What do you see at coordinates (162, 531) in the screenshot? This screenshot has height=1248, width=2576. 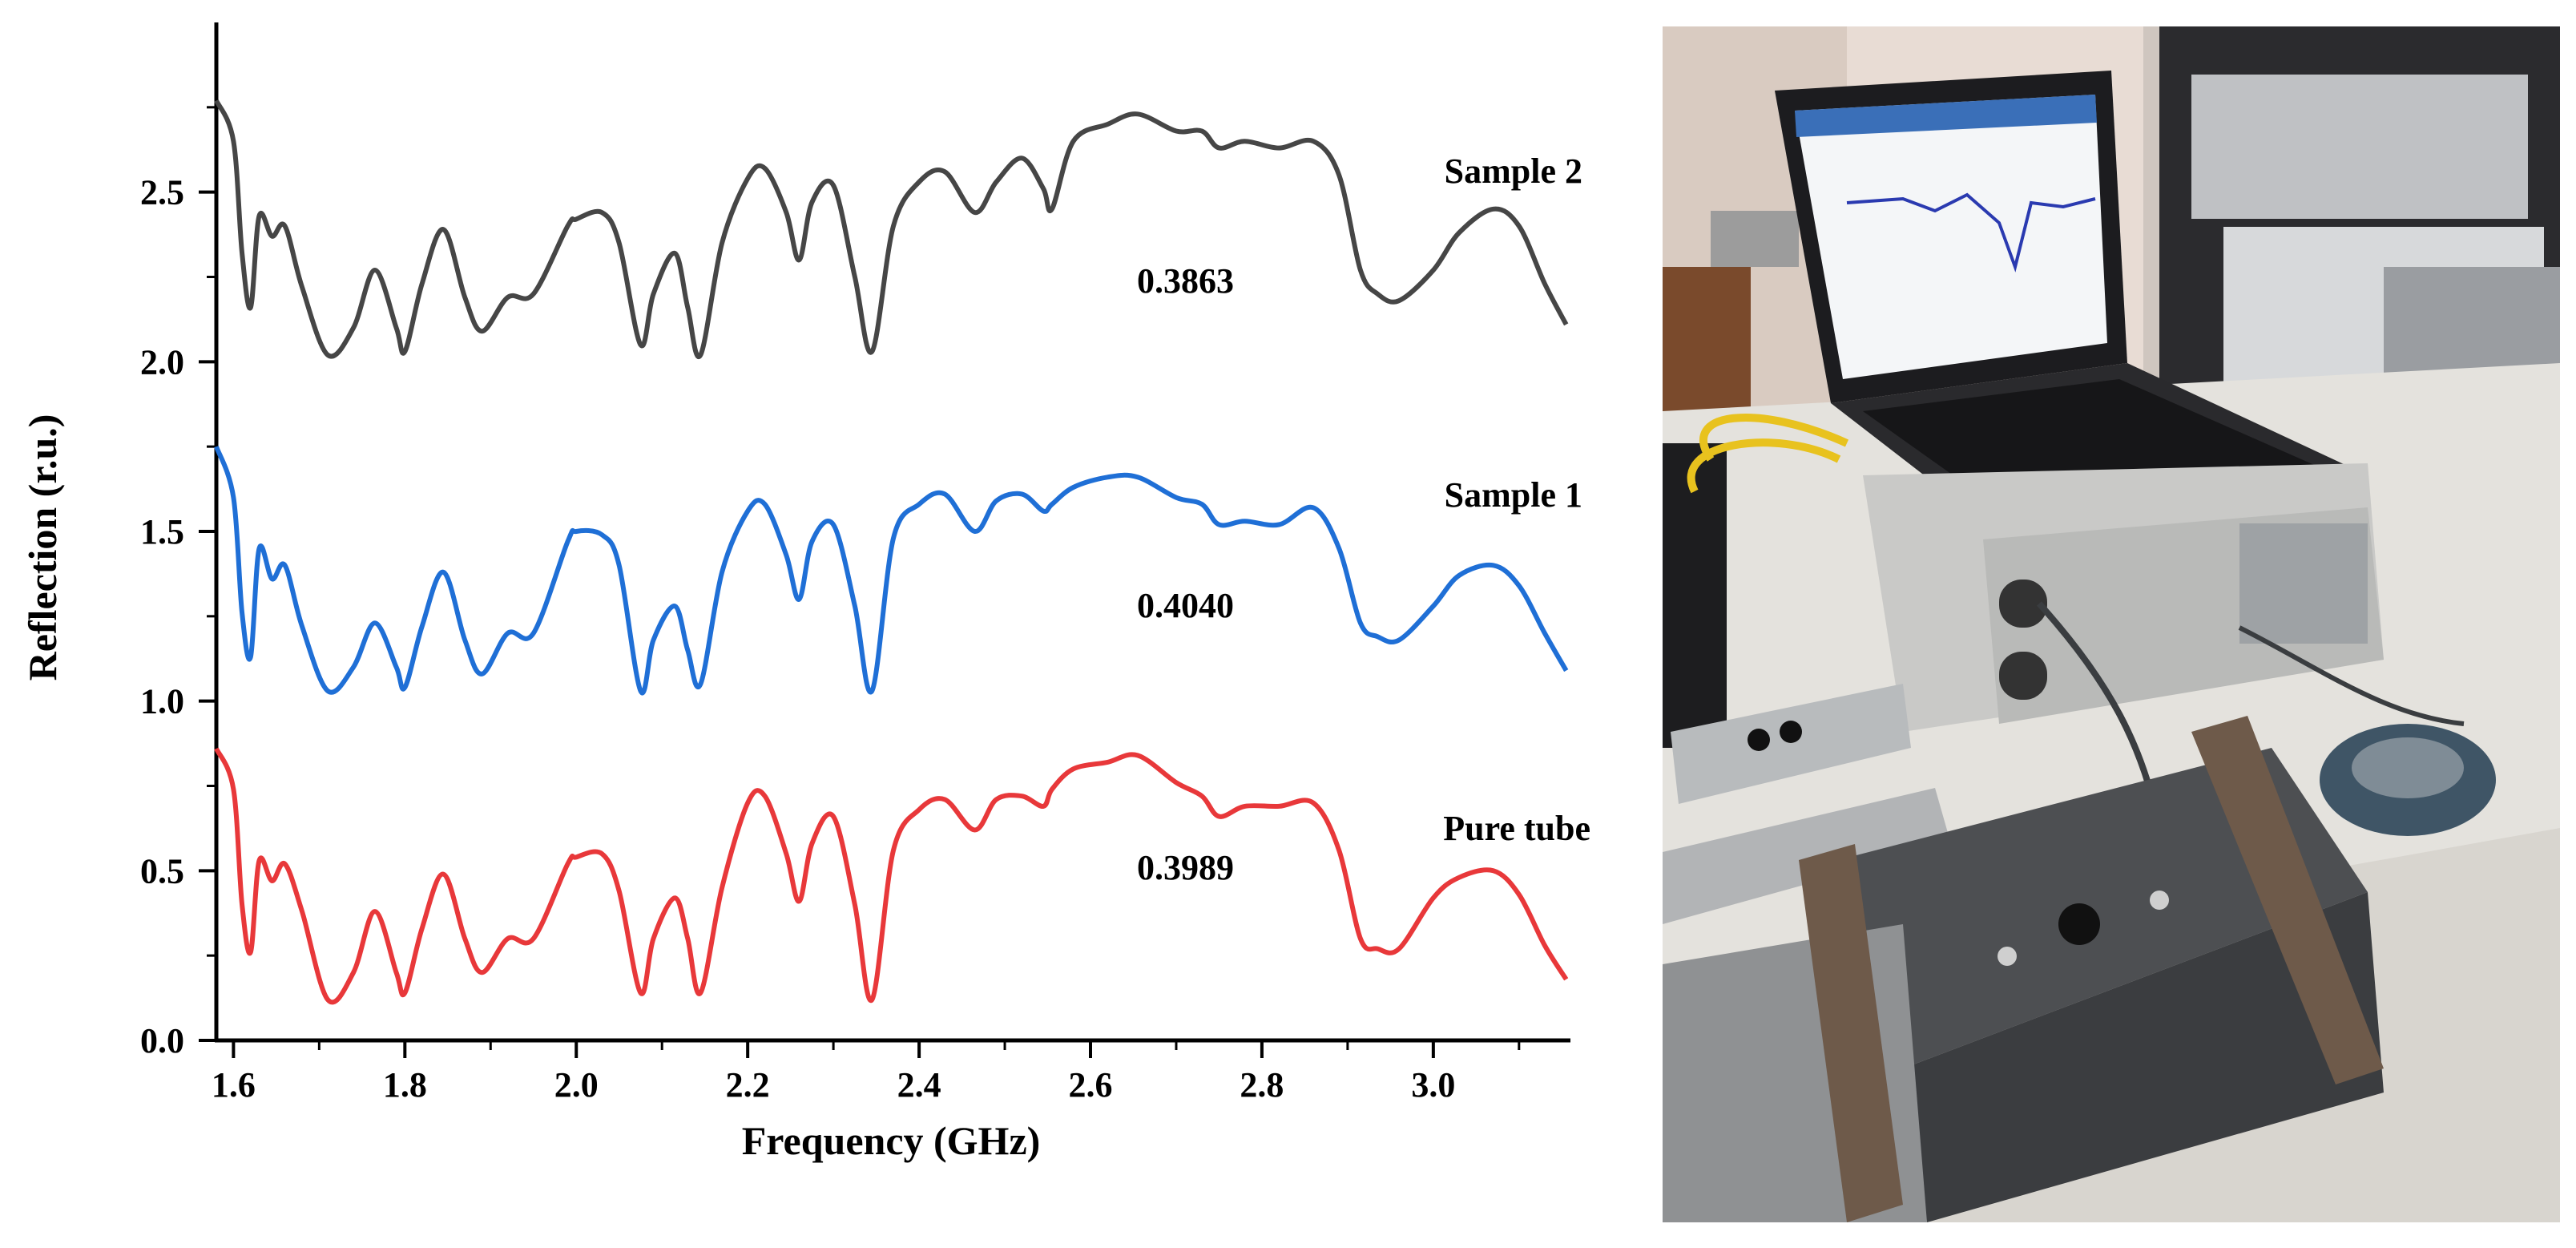 I see `y-tick-label: 1.5` at bounding box center [162, 531].